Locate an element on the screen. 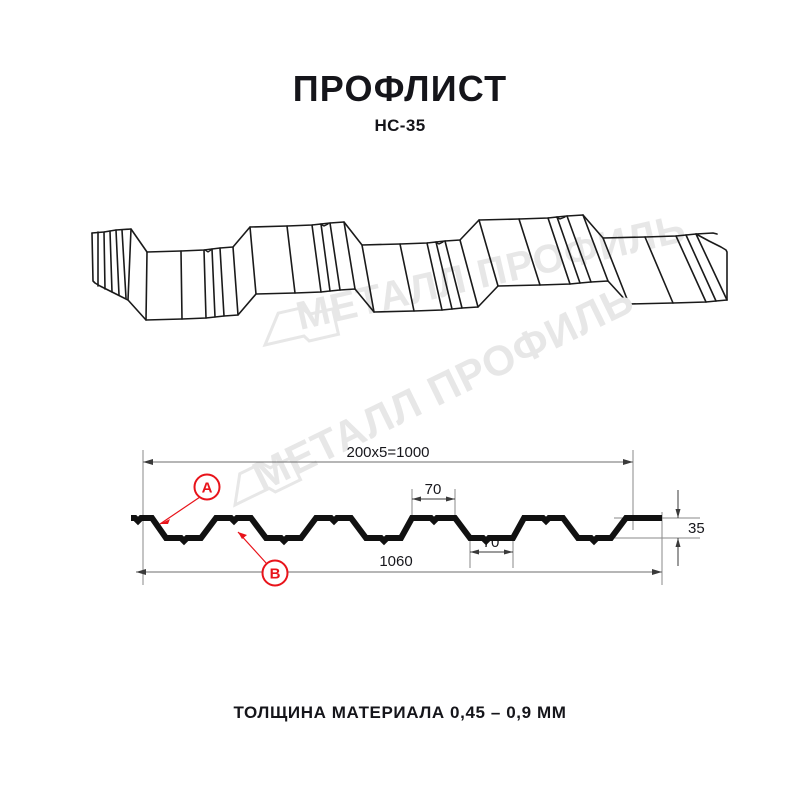  callout-b-bubble is located at coordinates (275, 573).